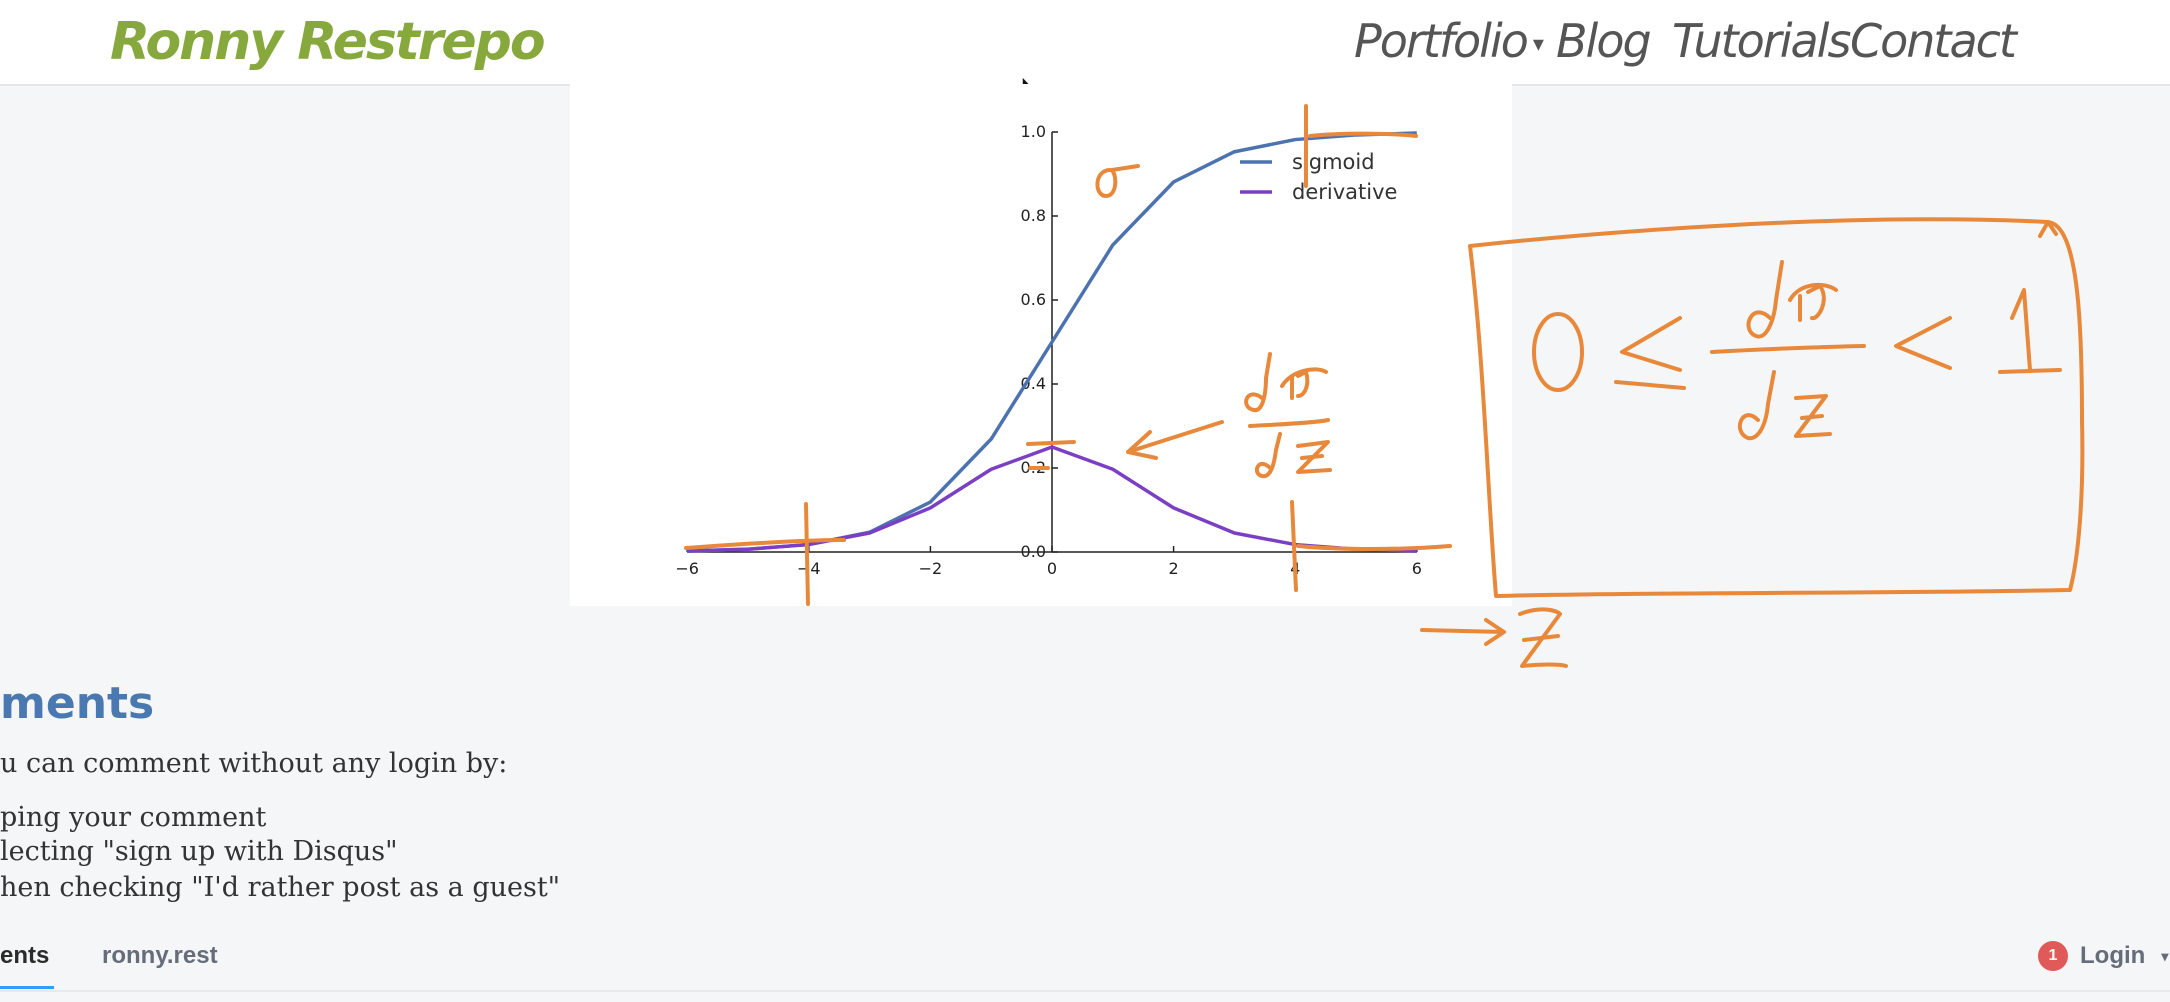  Describe the element at coordinates (1761, 41) in the screenshot. I see `nav-tutorials: Tutorials` at that location.